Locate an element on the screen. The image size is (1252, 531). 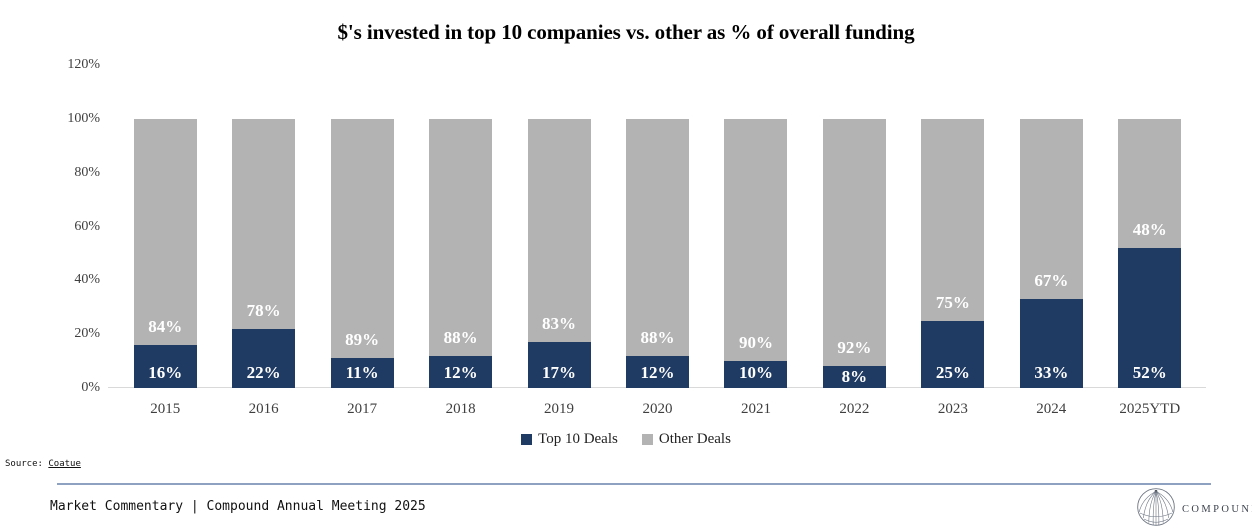
compound-logo: COMPOUND is located at coordinates (1194, 509).